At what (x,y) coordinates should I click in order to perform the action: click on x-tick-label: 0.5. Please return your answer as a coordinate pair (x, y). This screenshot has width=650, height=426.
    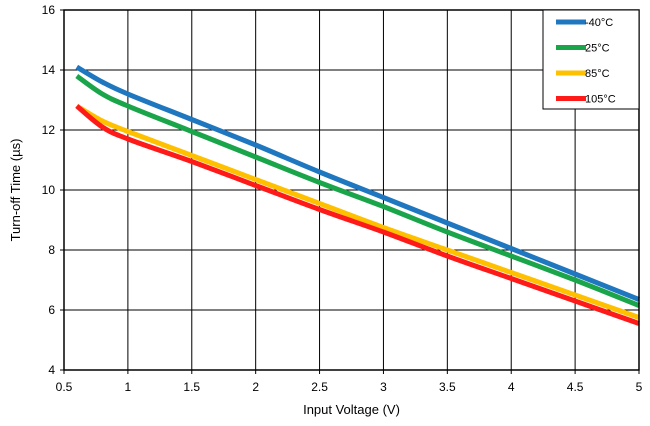
    Looking at the image, I should click on (64, 387).